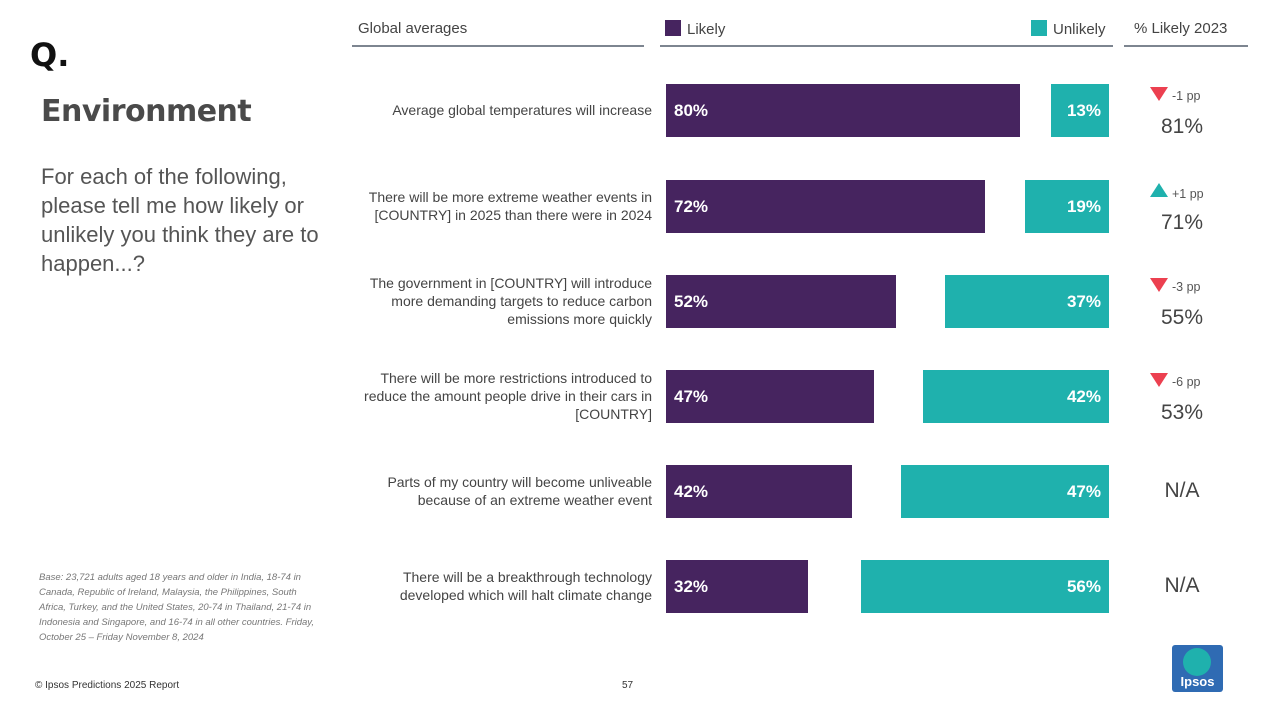 Image resolution: width=1263 pixels, height=717 pixels. I want to click on bar-unlikely: 42%, so click(1015, 396).